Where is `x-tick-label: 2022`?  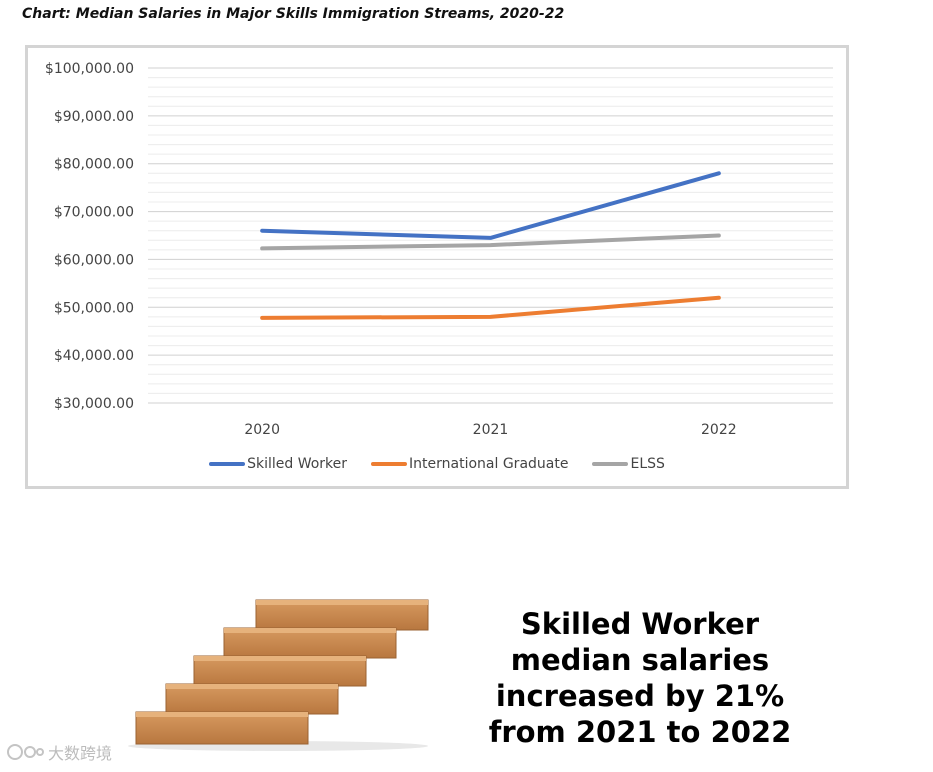 x-tick-label: 2022 is located at coordinates (719, 430).